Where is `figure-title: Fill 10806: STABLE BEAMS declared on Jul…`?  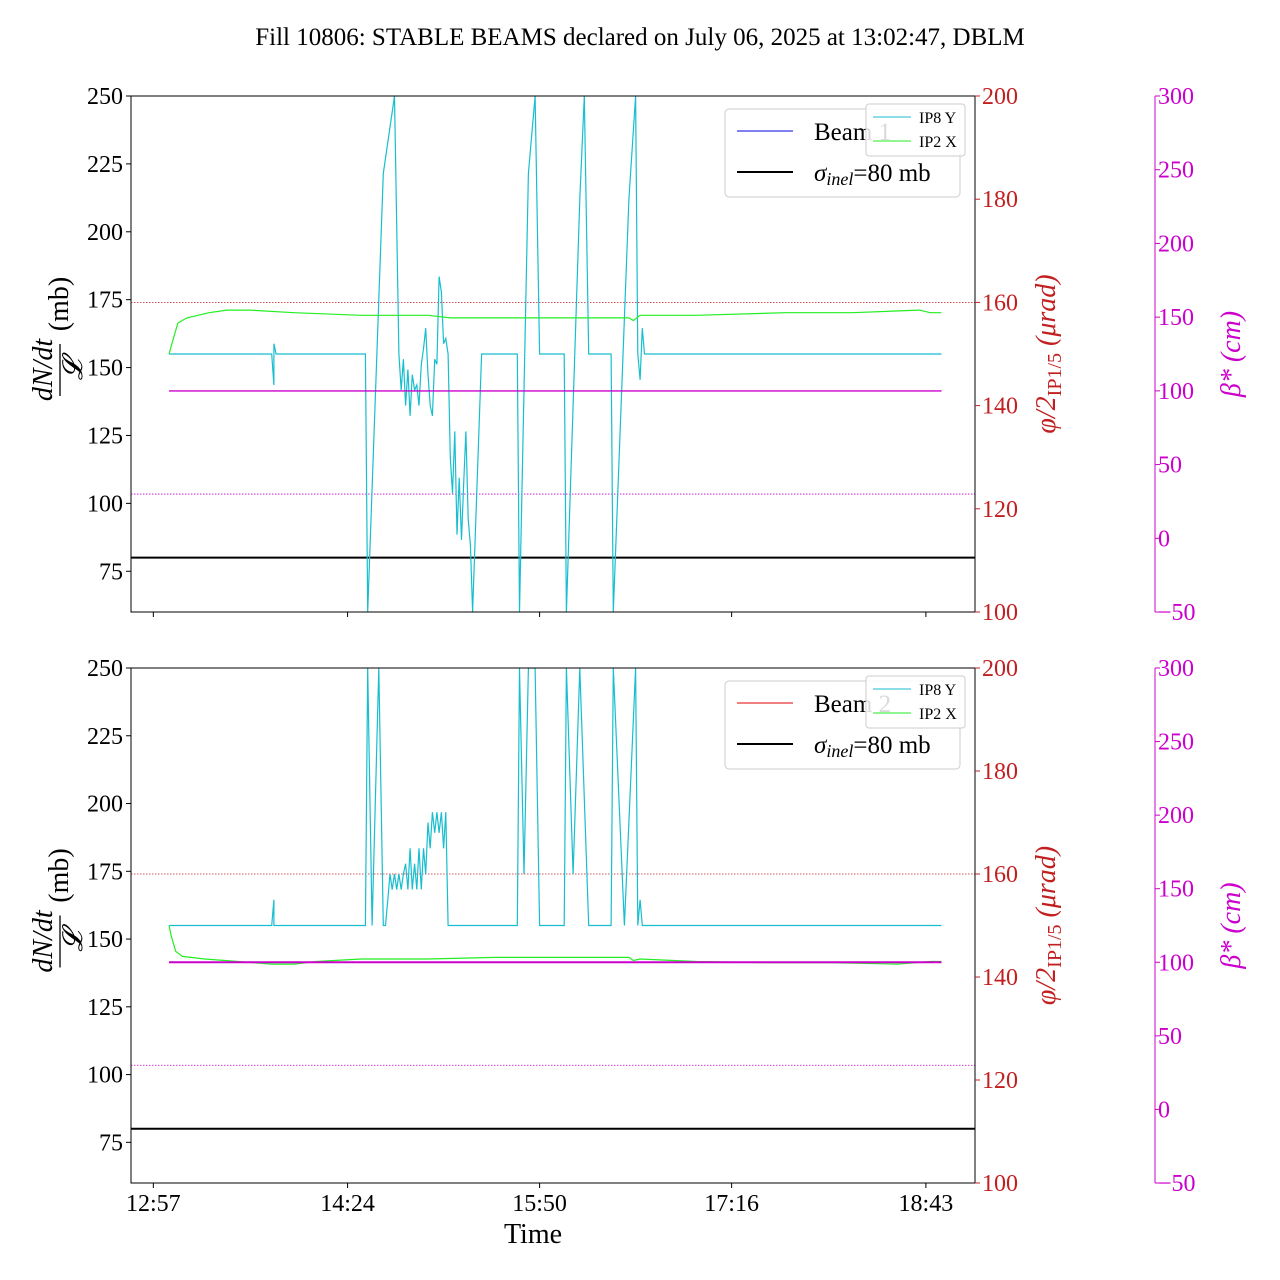
figure-title: Fill 10806: STABLE BEAMS declared on Jul… is located at coordinates (640, 37).